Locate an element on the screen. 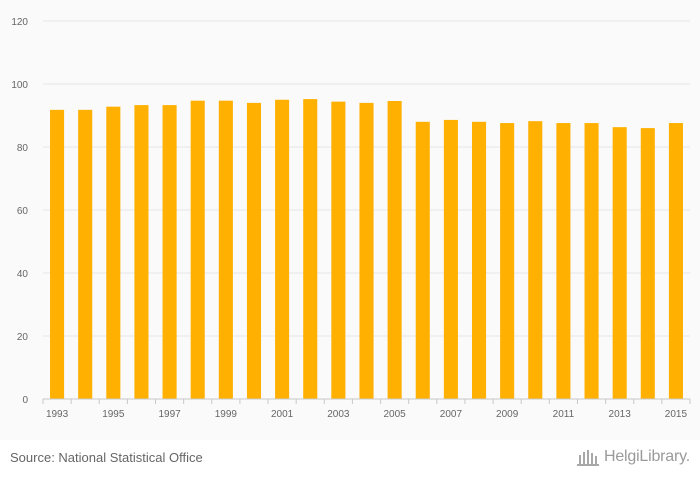  x-tick-label-2009: 2009 is located at coordinates (507, 414).